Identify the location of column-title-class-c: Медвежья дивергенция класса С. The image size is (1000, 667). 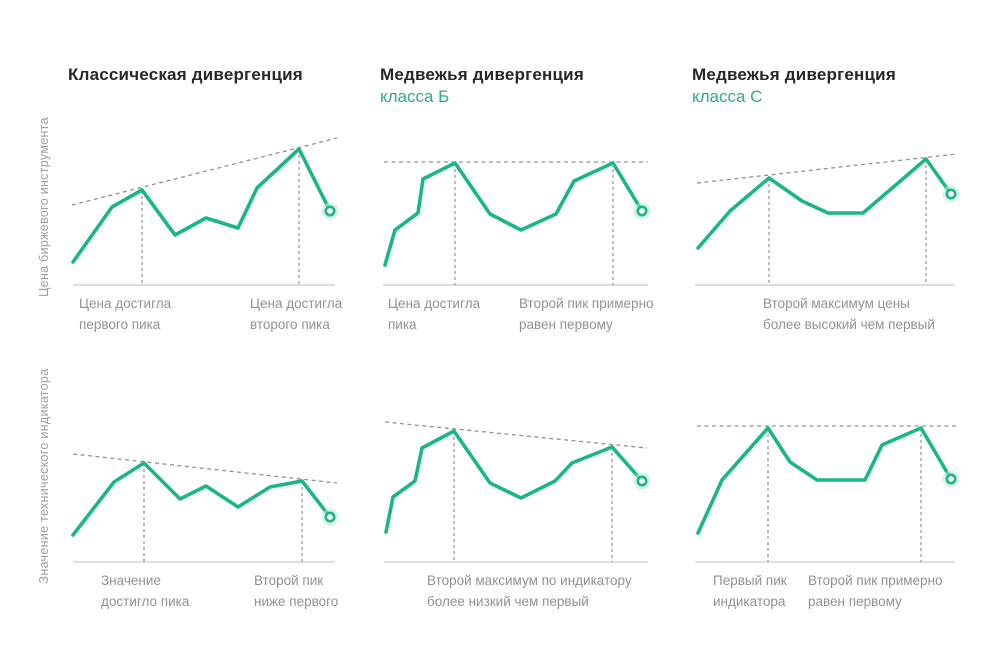
(837, 86).